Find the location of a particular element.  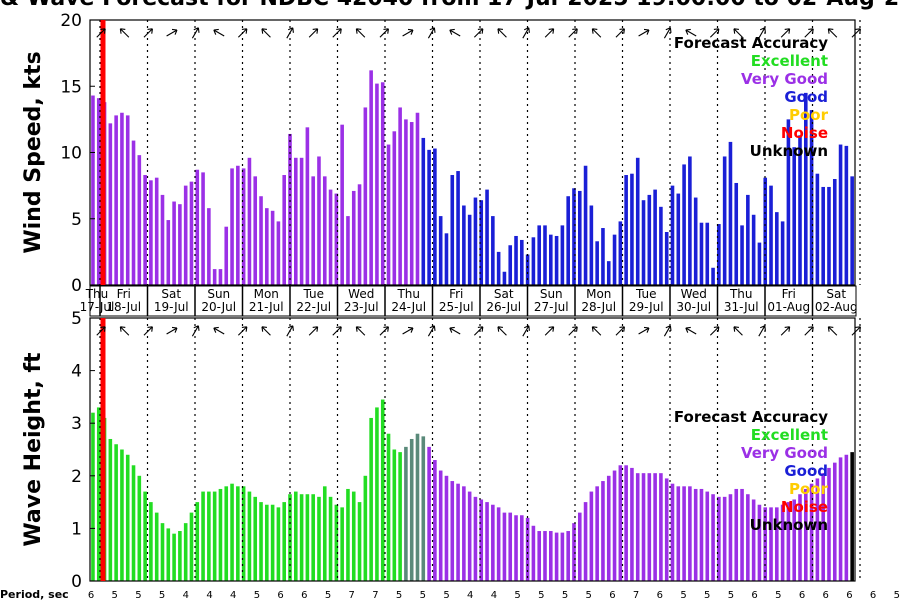

y-tick-label: 3 is located at coordinates (76, 424).